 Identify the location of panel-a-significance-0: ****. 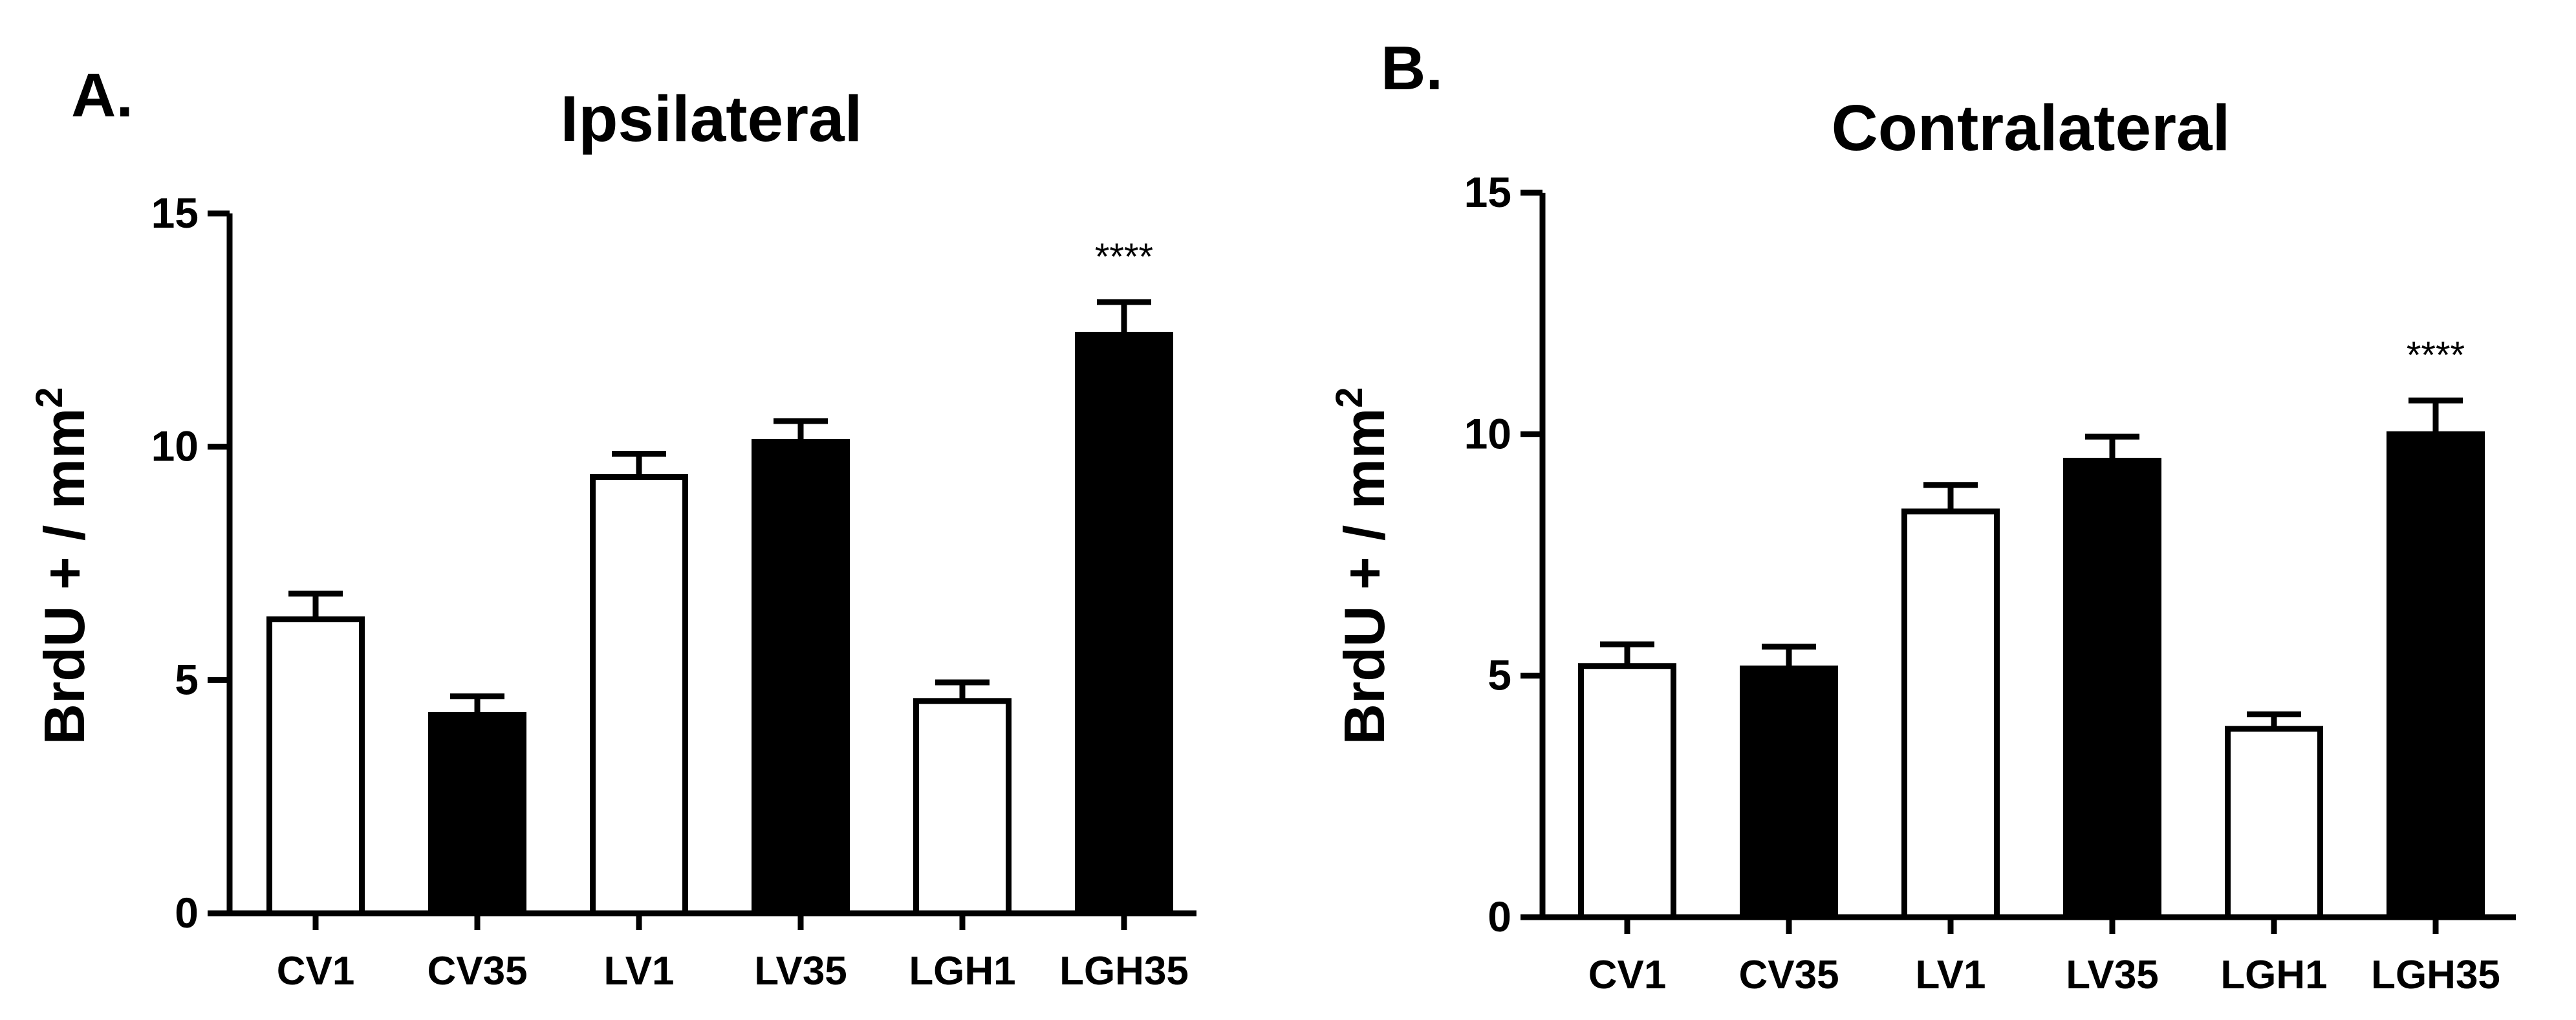
(1124, 257).